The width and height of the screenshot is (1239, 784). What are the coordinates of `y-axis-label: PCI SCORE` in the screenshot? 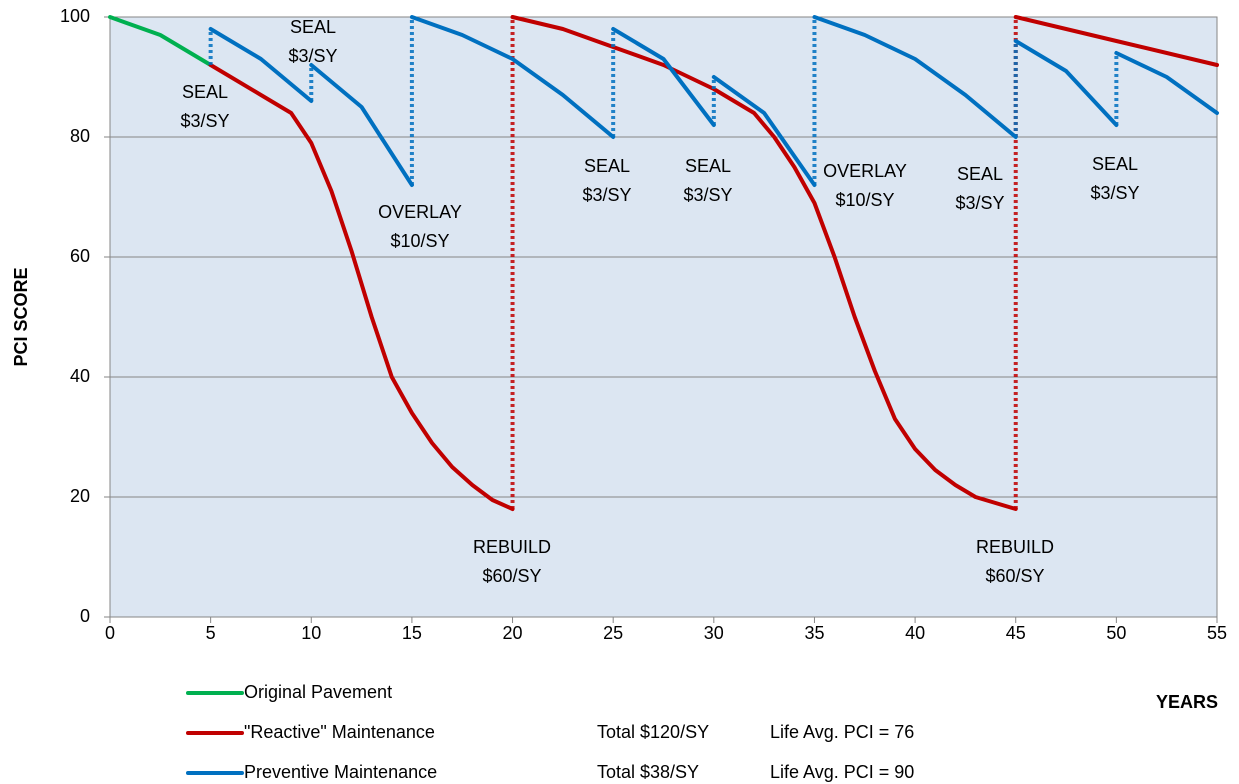 It's located at (21, 316).